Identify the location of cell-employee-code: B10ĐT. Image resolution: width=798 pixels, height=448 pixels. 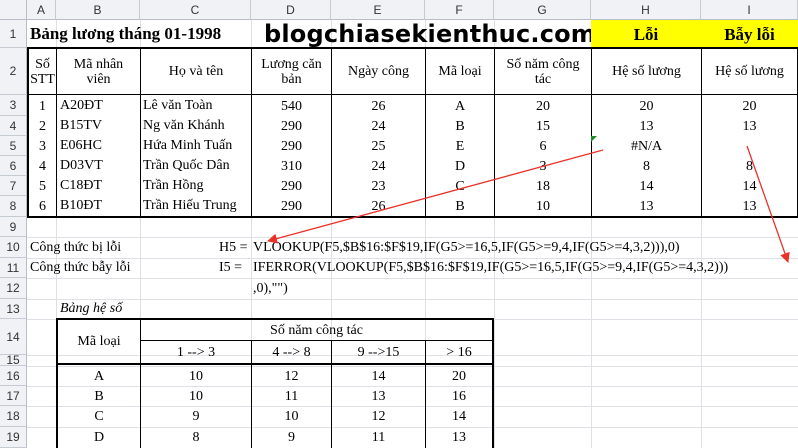
(81, 205).